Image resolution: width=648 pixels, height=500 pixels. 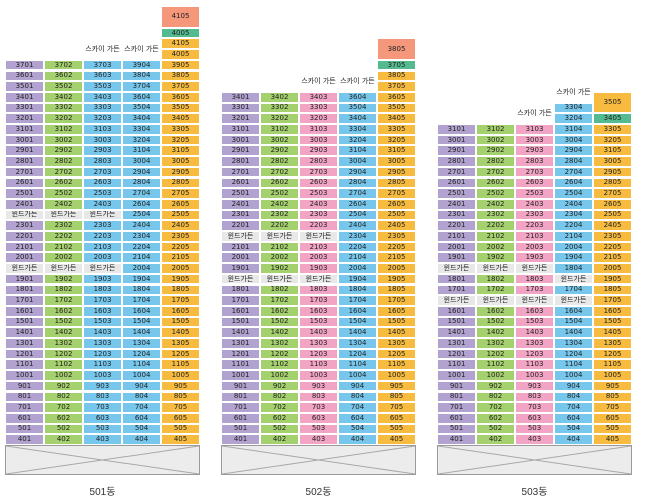 I want to click on unit-2404: 2404, so click(x=357, y=225).